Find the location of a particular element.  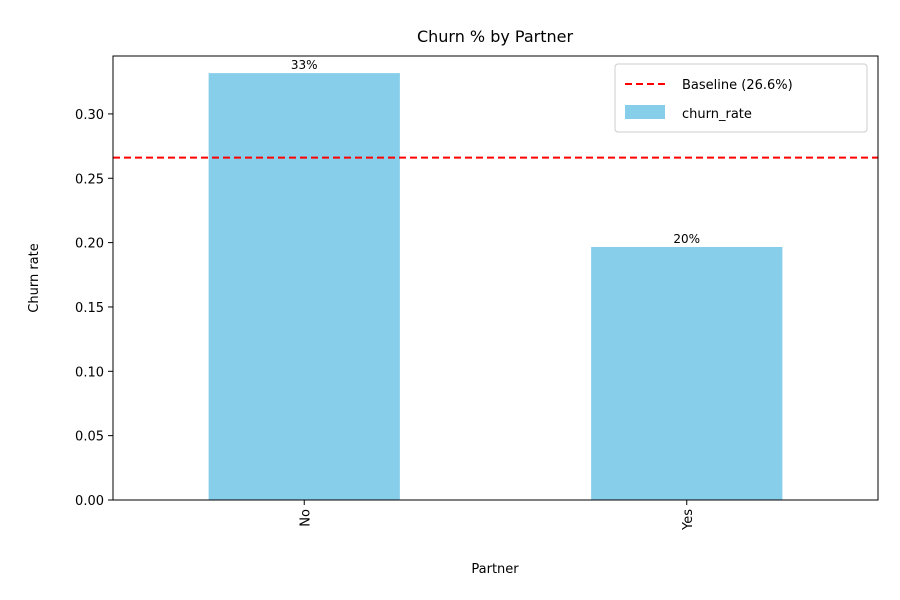

legend-churn-rate-swatch is located at coordinates (645, 112).